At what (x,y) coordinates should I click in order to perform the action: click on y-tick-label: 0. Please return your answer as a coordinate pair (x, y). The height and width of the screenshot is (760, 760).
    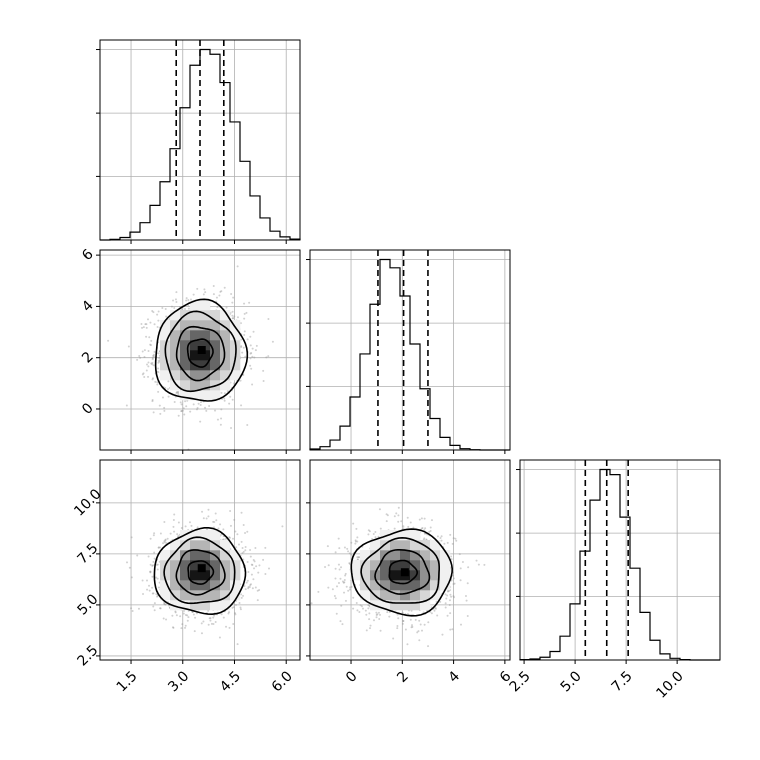
    Looking at the image, I should click on (88, 409).